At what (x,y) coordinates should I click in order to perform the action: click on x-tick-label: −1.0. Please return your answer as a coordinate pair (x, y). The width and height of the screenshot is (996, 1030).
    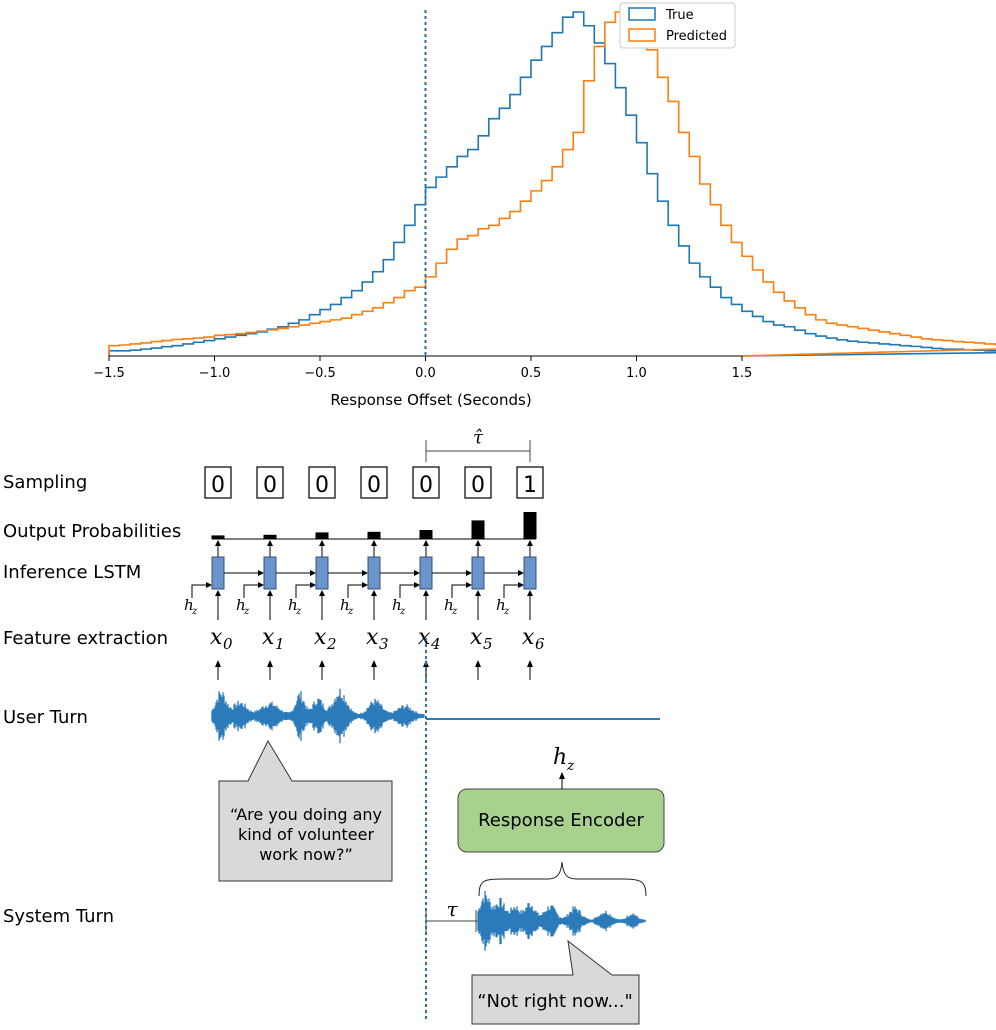
    Looking at the image, I should click on (215, 373).